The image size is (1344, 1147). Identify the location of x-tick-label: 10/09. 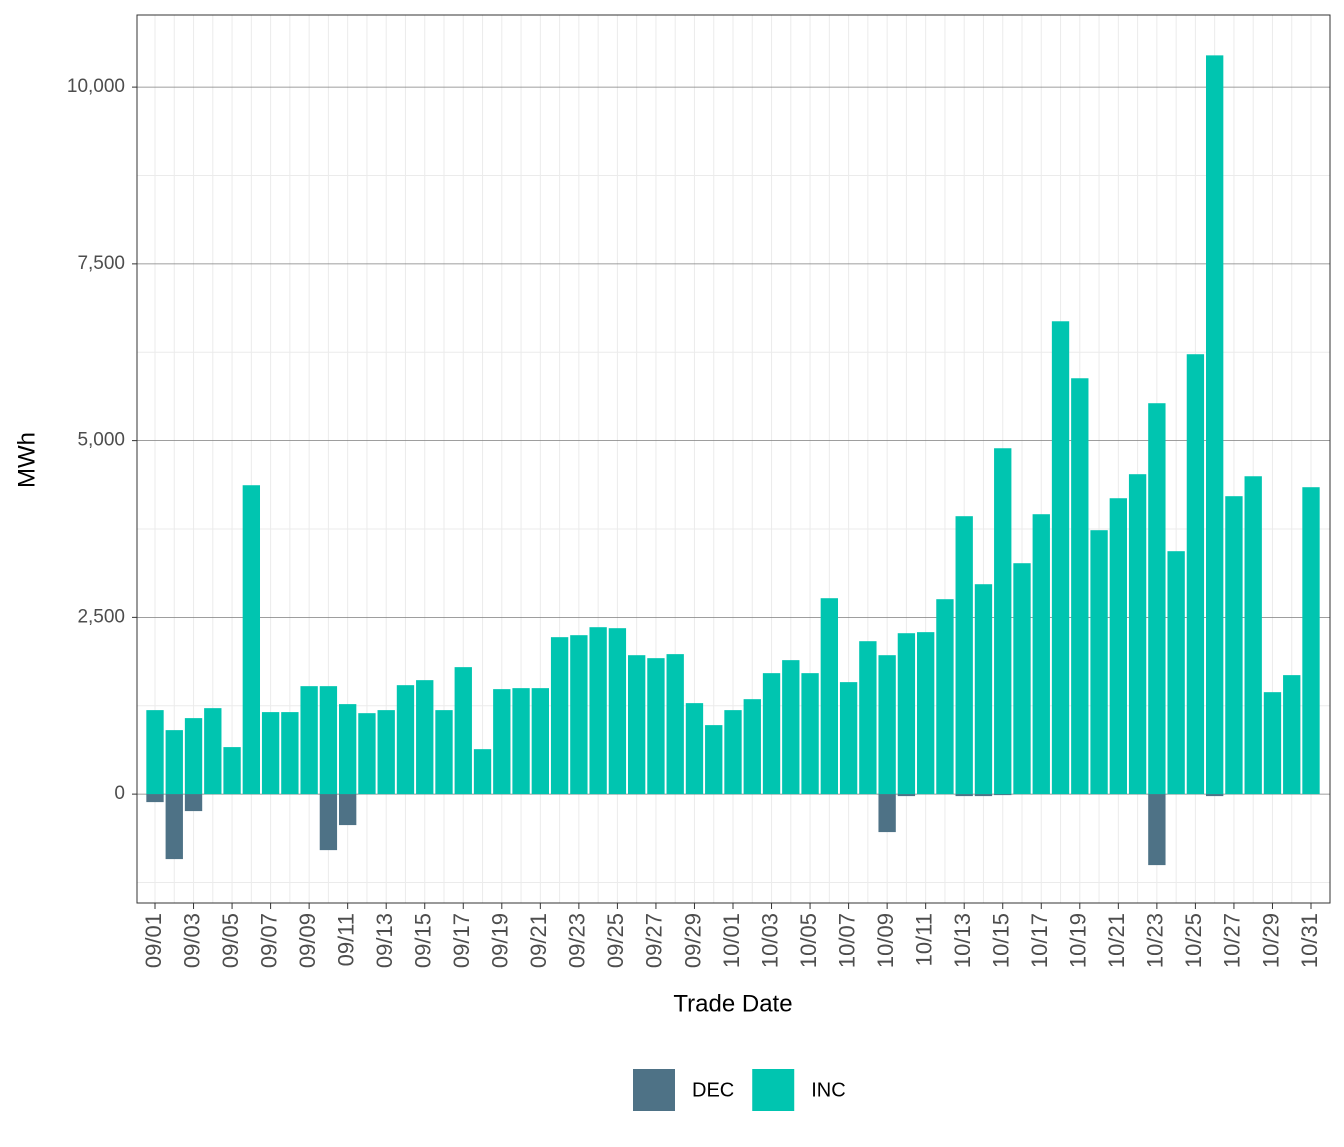
(885, 940).